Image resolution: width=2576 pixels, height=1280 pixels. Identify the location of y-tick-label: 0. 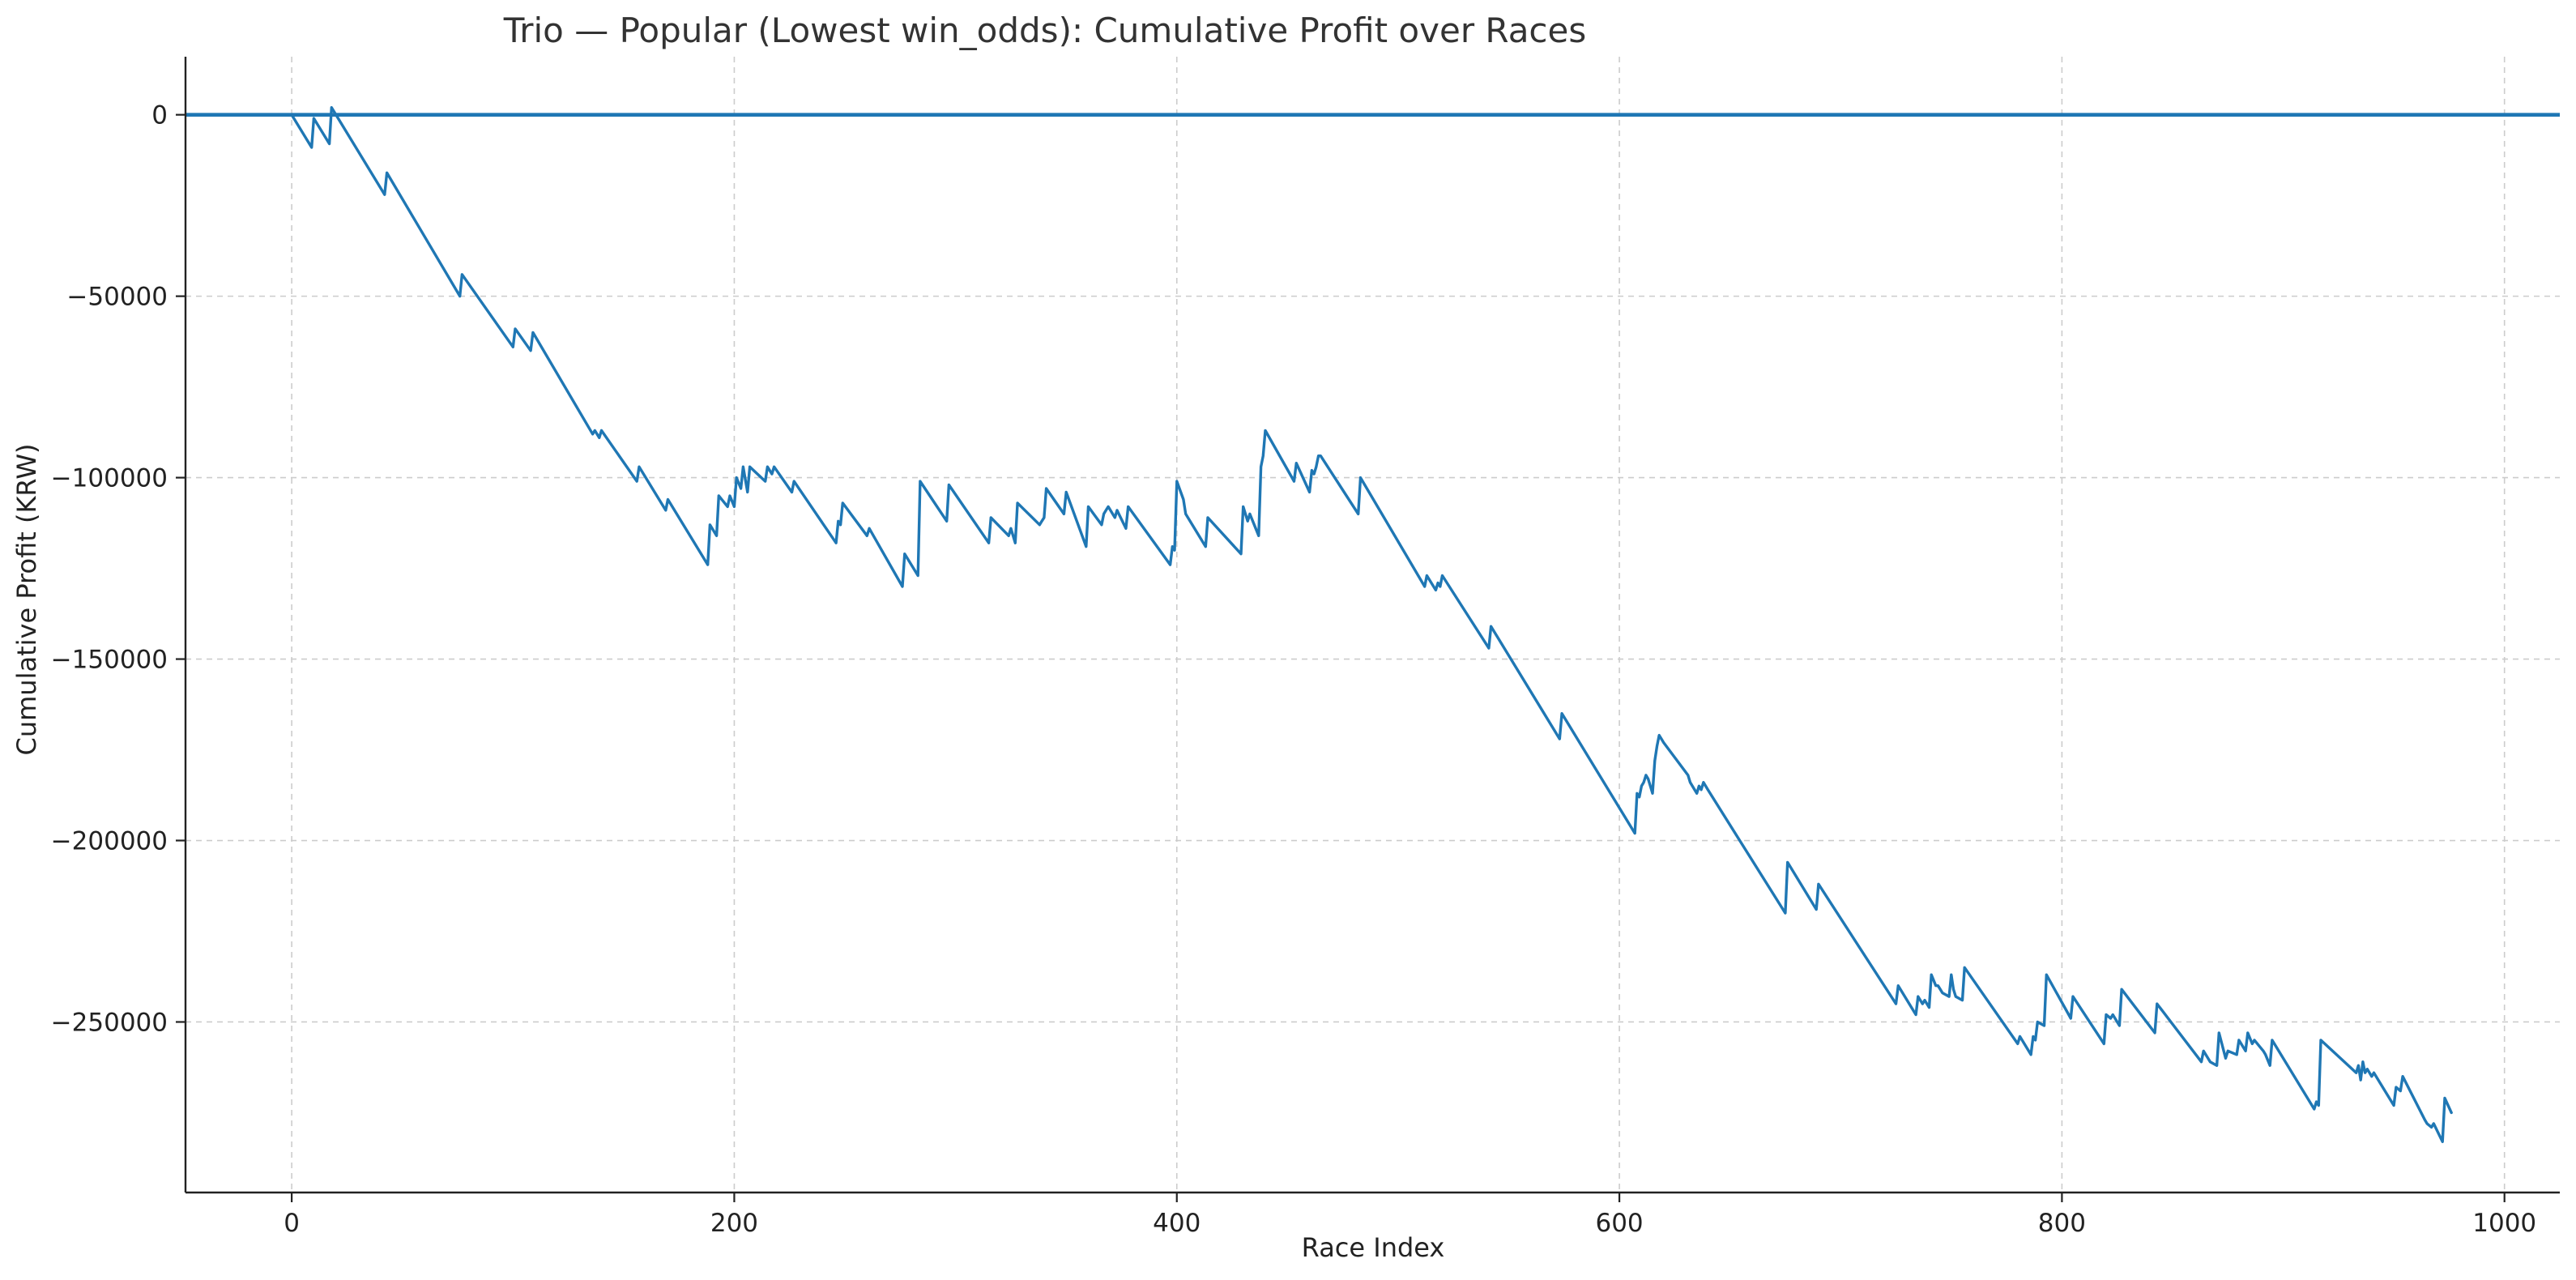
(160, 115).